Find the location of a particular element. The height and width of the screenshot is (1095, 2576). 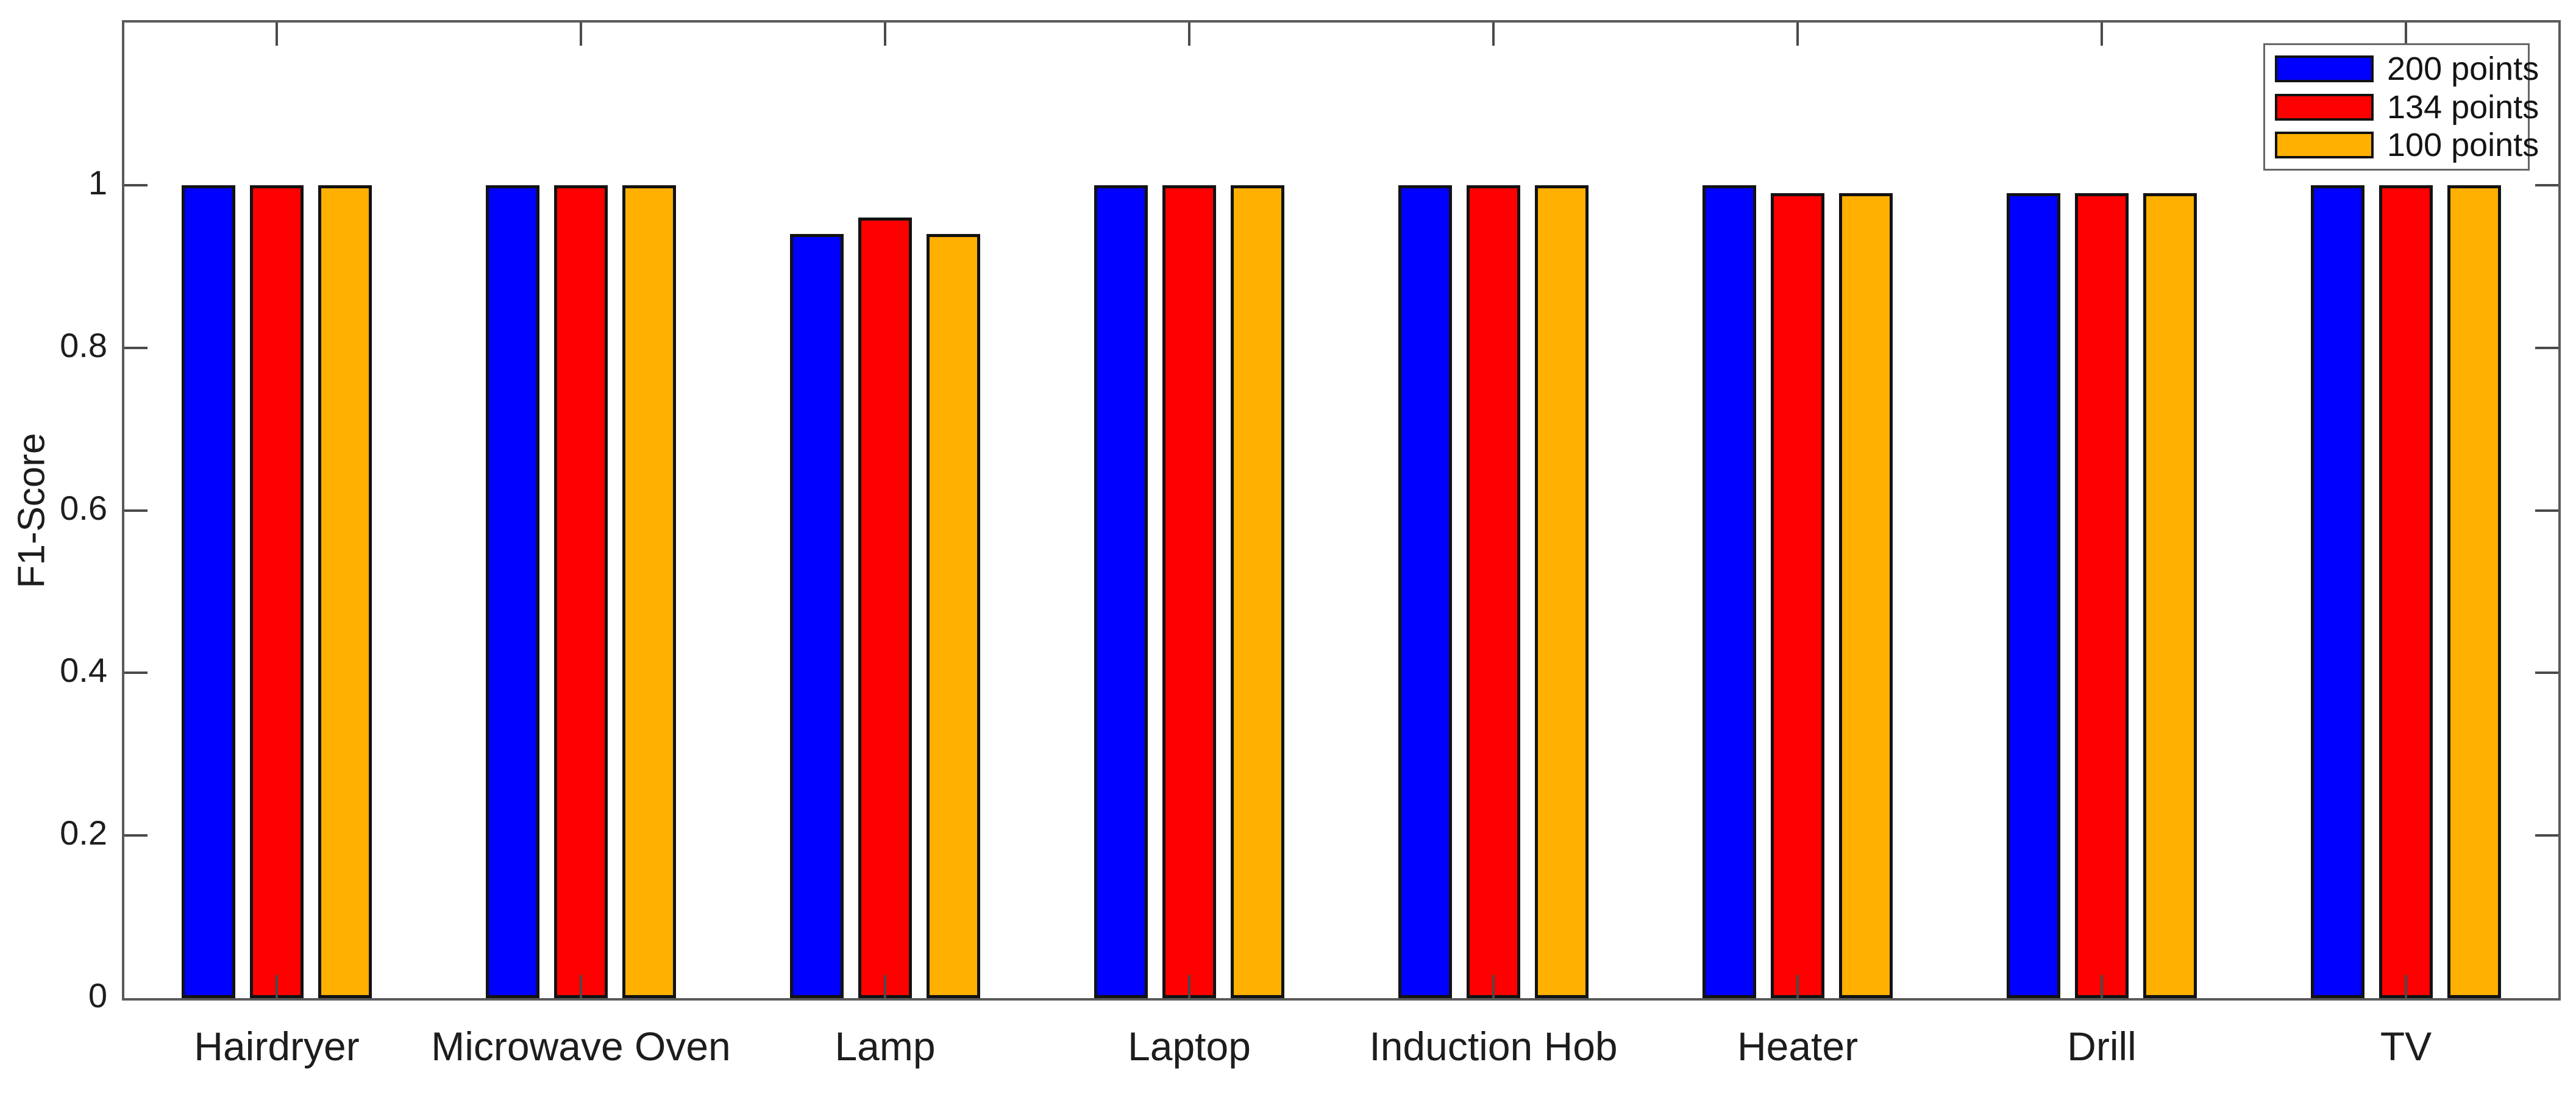

bar-lamp-100-points is located at coordinates (953, 616).